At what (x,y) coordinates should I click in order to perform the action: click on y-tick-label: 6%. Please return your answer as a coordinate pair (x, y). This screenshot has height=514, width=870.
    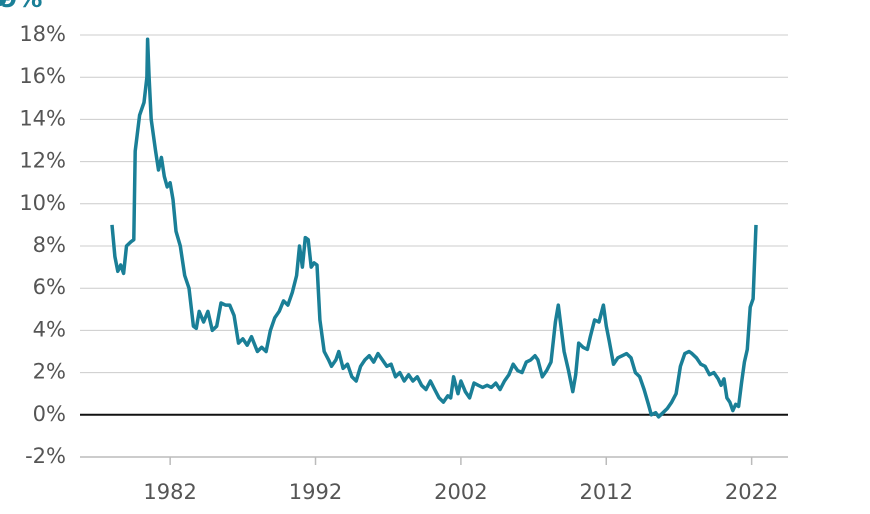
    Looking at the image, I should click on (49, 287).